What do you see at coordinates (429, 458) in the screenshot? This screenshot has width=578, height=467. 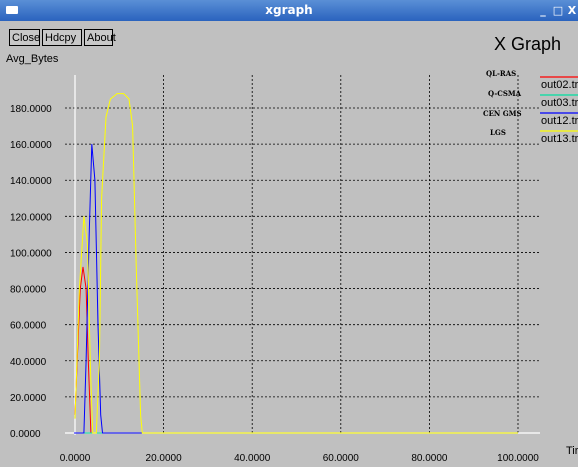 I see `x-tick-label: 80.0000` at bounding box center [429, 458].